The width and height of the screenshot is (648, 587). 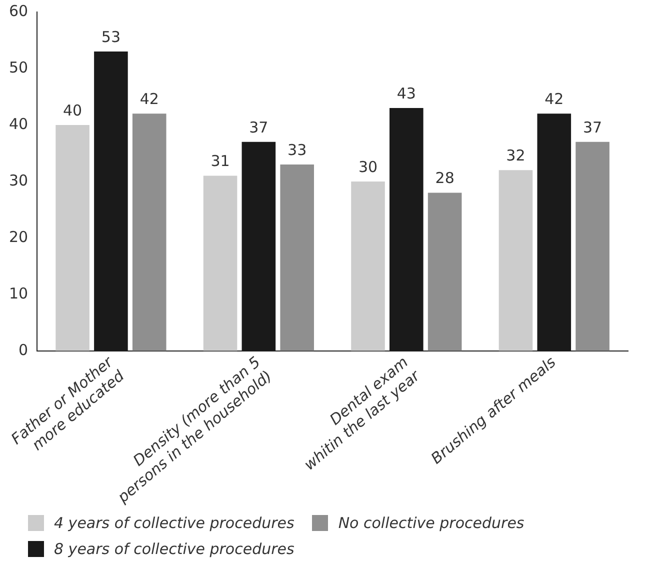 I want to click on y-tick-label: 60, so click(x=18, y=11).